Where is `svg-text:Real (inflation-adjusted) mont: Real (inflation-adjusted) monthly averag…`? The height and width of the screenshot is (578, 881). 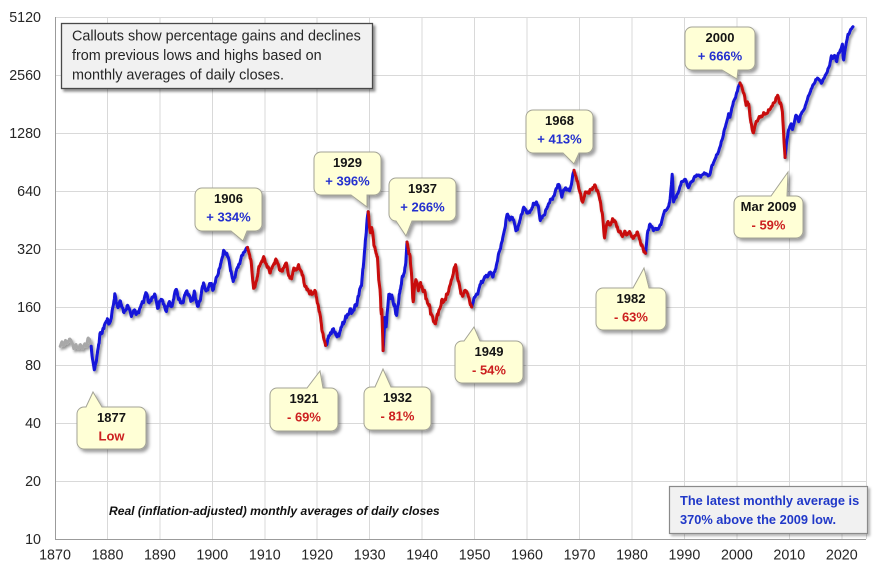
svg-text:Real (inflation-adjusted) mont: Real (inflation-adjusted) monthly averag… is located at coordinates (274, 511).